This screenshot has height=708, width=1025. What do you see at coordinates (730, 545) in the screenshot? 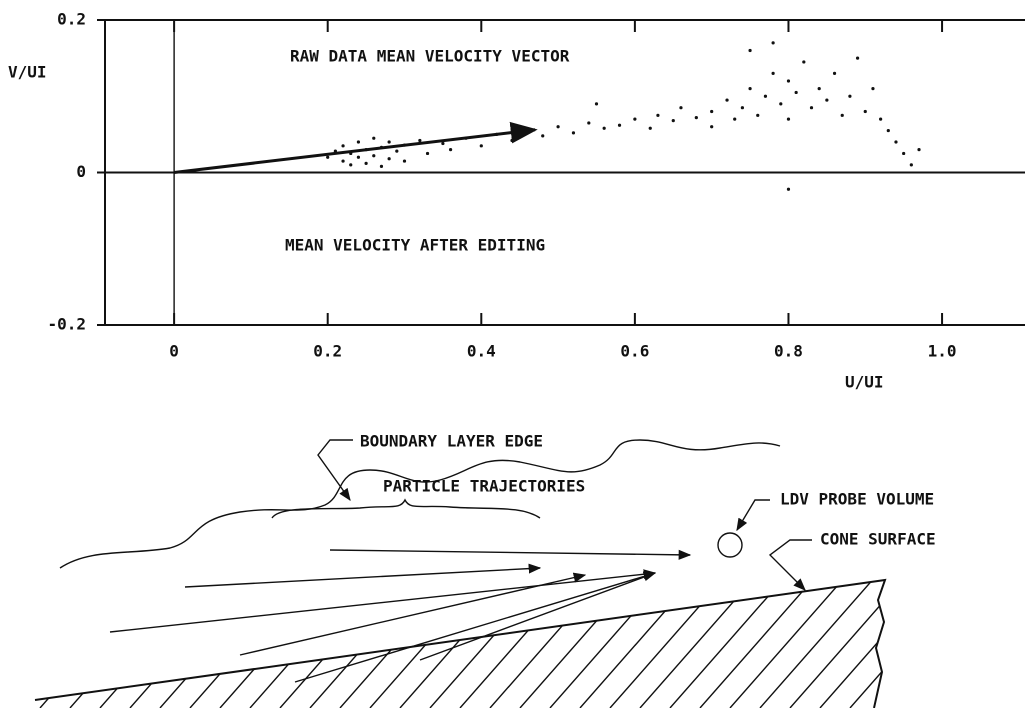
I see `probe-volume` at bounding box center [730, 545].